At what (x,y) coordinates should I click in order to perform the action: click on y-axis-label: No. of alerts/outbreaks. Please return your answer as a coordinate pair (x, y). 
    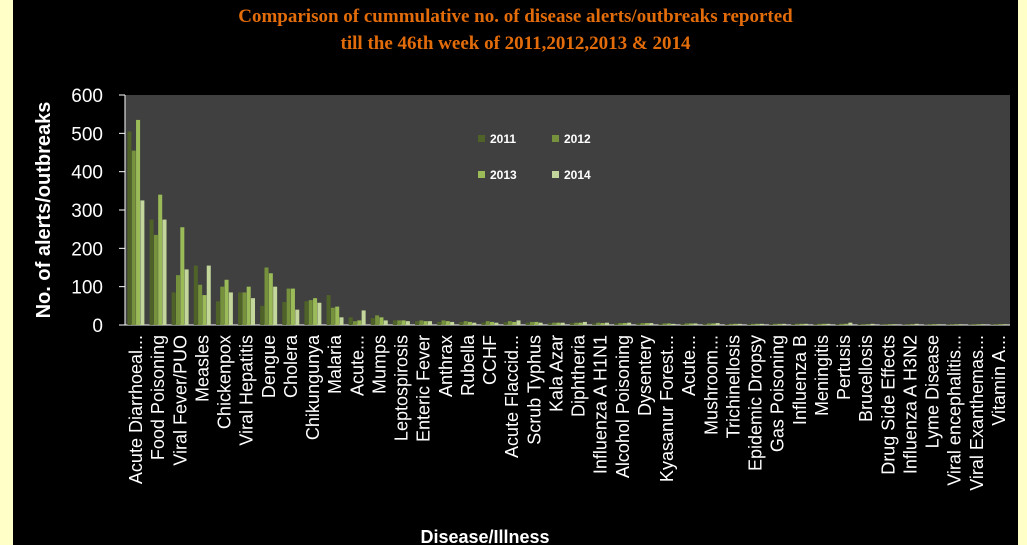
    Looking at the image, I should click on (44, 210).